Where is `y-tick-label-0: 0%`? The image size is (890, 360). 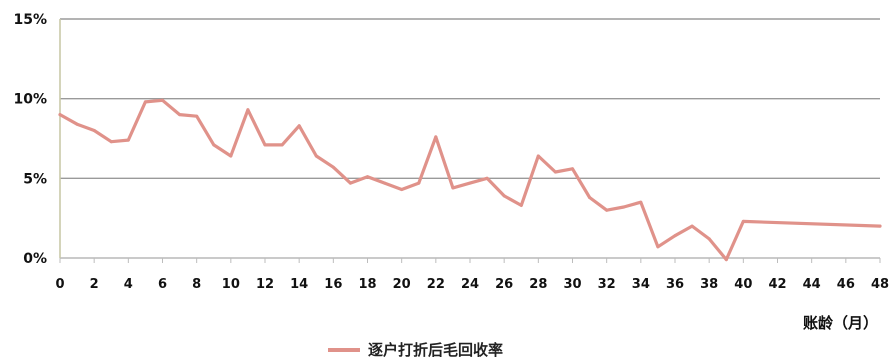 y-tick-label-0: 0% is located at coordinates (35, 259).